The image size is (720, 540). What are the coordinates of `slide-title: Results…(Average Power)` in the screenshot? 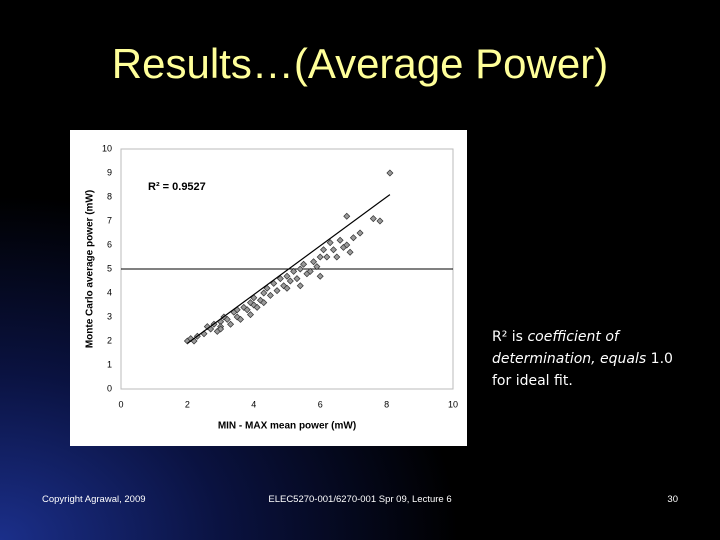 It's located at (360, 63).